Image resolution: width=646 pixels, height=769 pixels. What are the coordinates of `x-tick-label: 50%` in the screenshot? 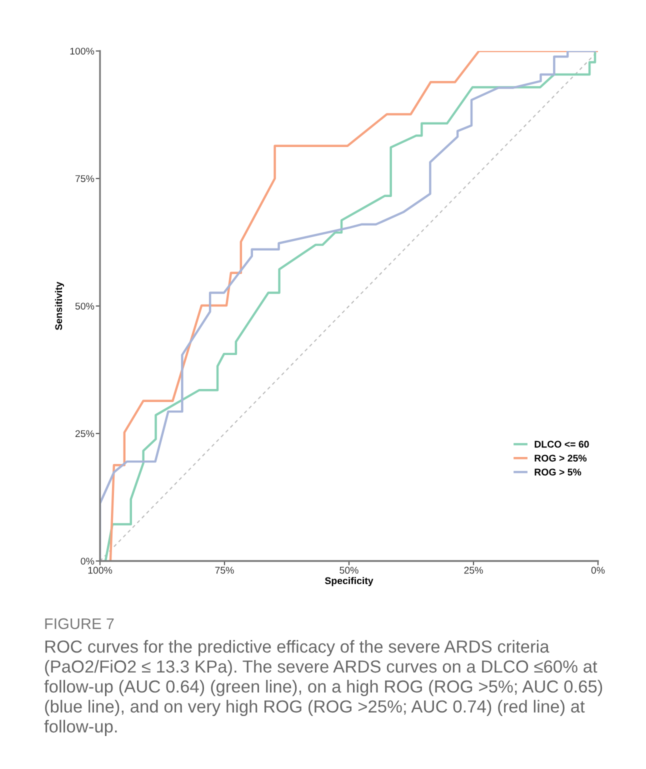 It's located at (349, 570).